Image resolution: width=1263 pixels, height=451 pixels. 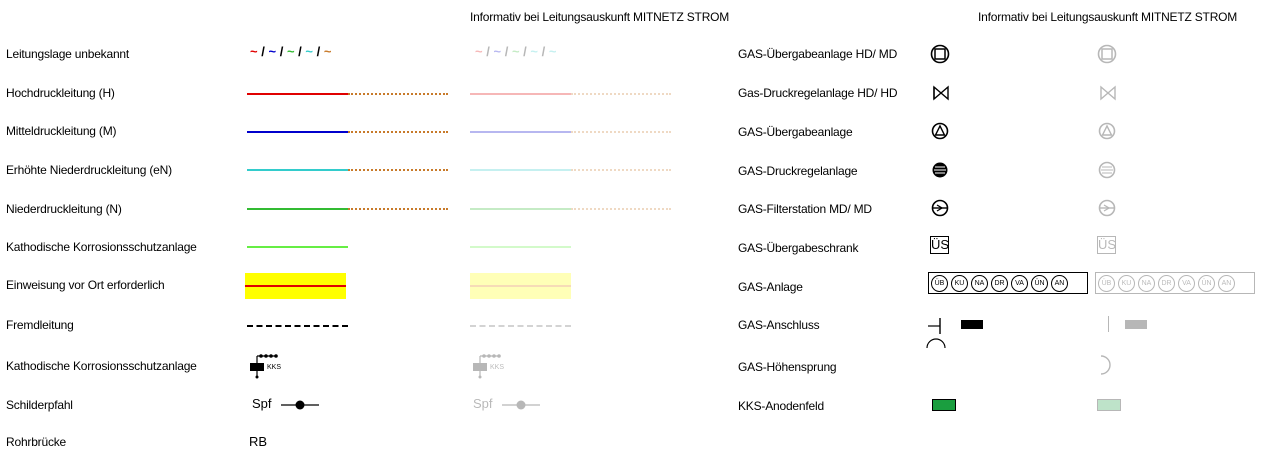 What do you see at coordinates (944, 405) in the screenshot?
I see `anodenfeld-icon` at bounding box center [944, 405].